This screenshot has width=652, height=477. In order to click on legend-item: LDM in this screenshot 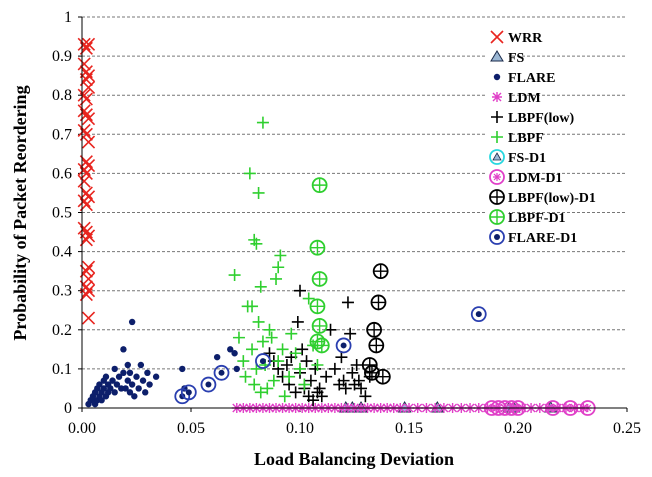, I will do `click(513, 97)`.